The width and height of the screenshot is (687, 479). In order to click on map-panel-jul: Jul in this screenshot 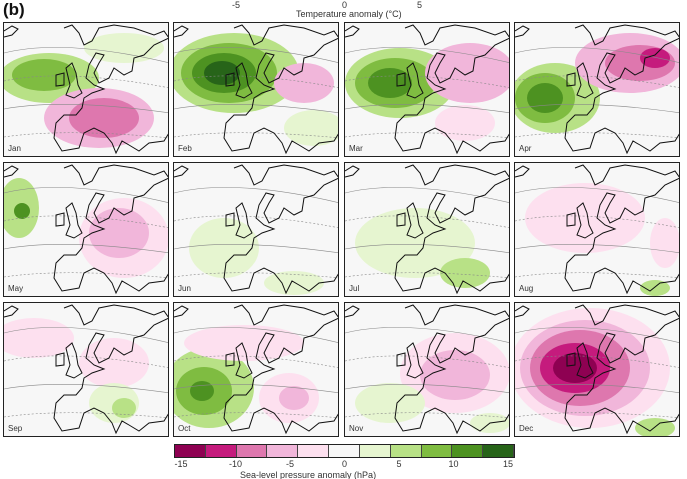, I will do `click(427, 229)`.